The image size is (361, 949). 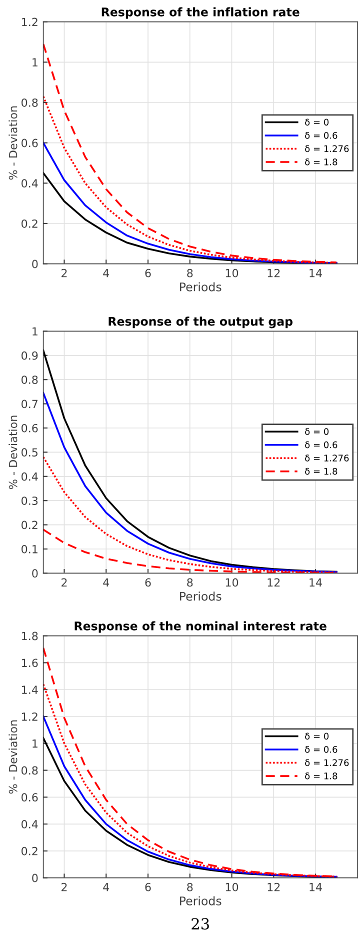 What do you see at coordinates (201, 13) in the screenshot?
I see `chart-title: Response of the inflation rate` at bounding box center [201, 13].